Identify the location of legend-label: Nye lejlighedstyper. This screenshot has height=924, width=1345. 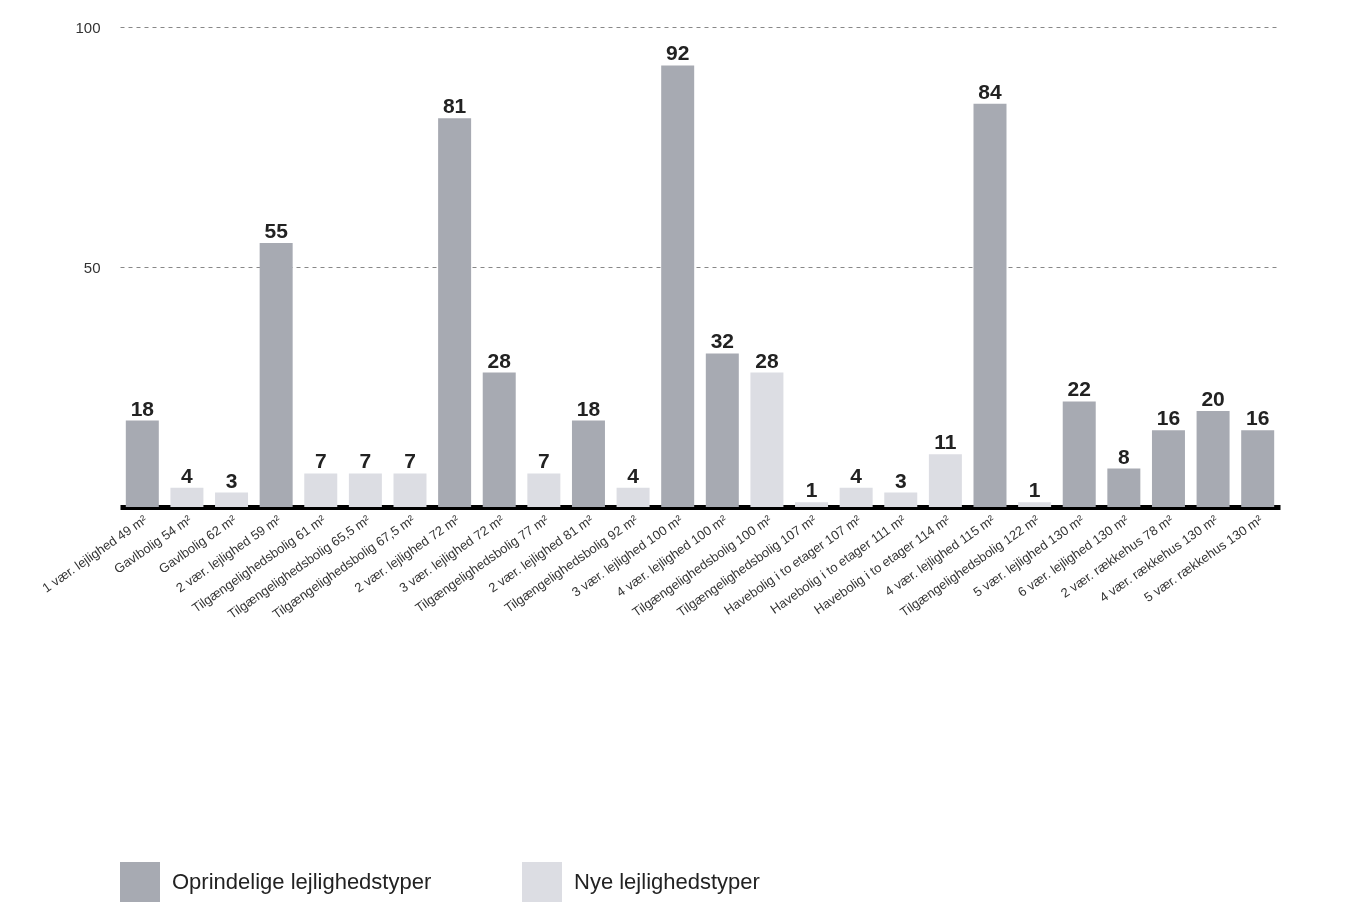
(667, 881).